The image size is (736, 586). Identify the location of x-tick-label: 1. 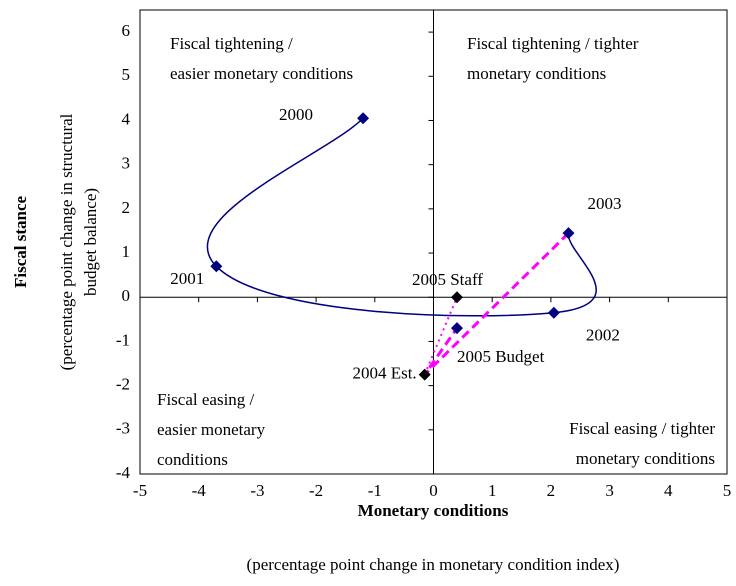
(492, 490).